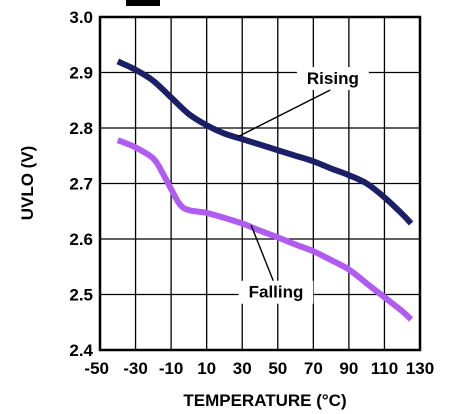  What do you see at coordinates (242, 368) in the screenshot?
I see `x-tick-label-4: 30` at bounding box center [242, 368].